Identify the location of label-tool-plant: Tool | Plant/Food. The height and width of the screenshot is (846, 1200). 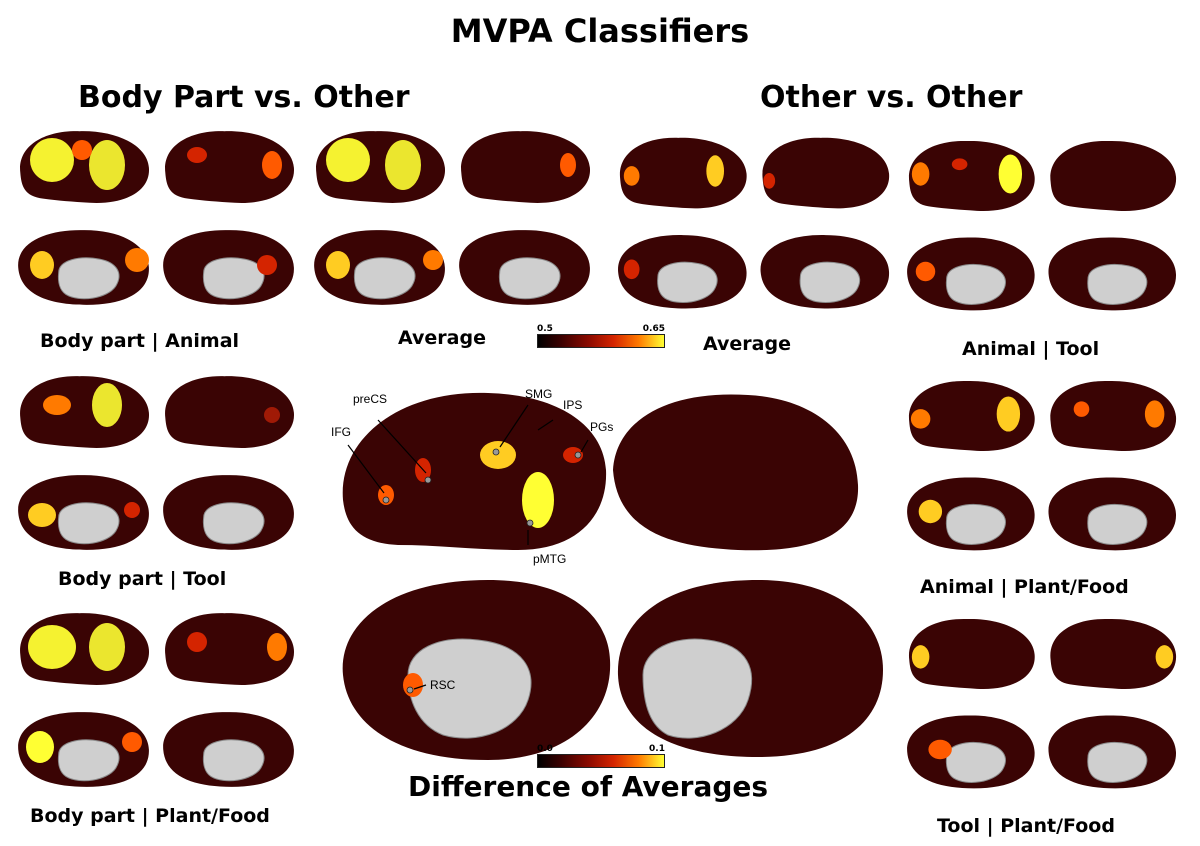
(1026, 826).